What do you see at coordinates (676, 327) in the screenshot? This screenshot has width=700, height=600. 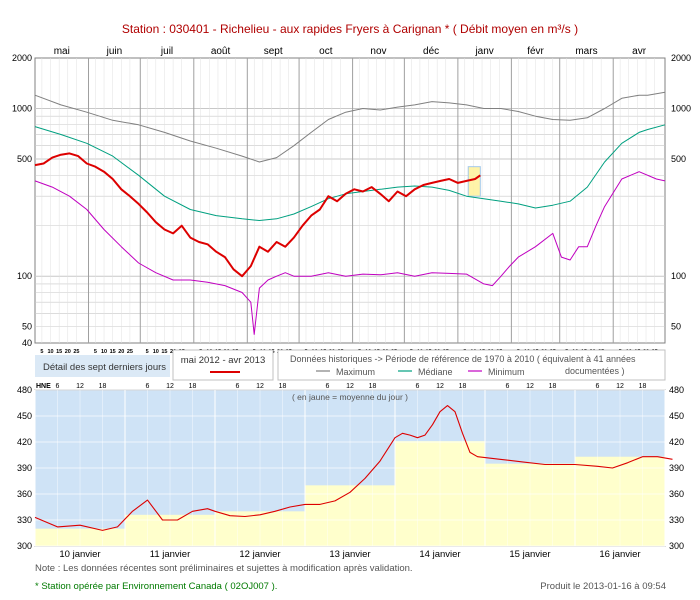 I see `annual-ytick-right: 50` at bounding box center [676, 327].